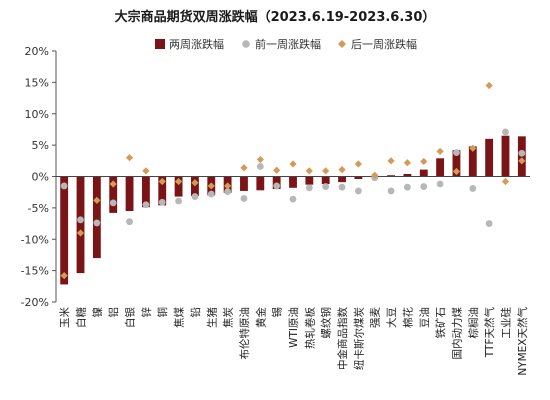 This screenshot has width=550, height=400. What do you see at coordinates (391, 317) in the screenshot?
I see `category-label-20: 大豆` at bounding box center [391, 317].